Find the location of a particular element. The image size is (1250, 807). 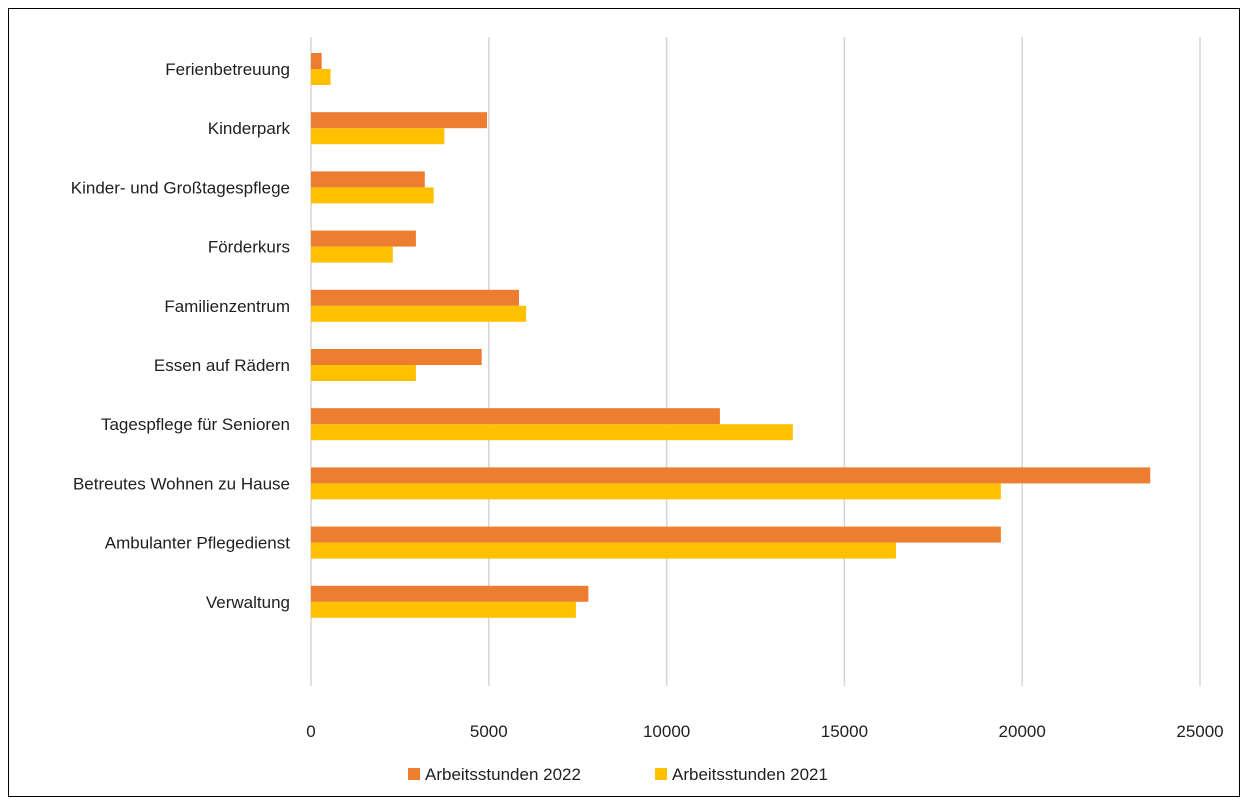

x-tick-label: 20000 is located at coordinates (1022, 731).